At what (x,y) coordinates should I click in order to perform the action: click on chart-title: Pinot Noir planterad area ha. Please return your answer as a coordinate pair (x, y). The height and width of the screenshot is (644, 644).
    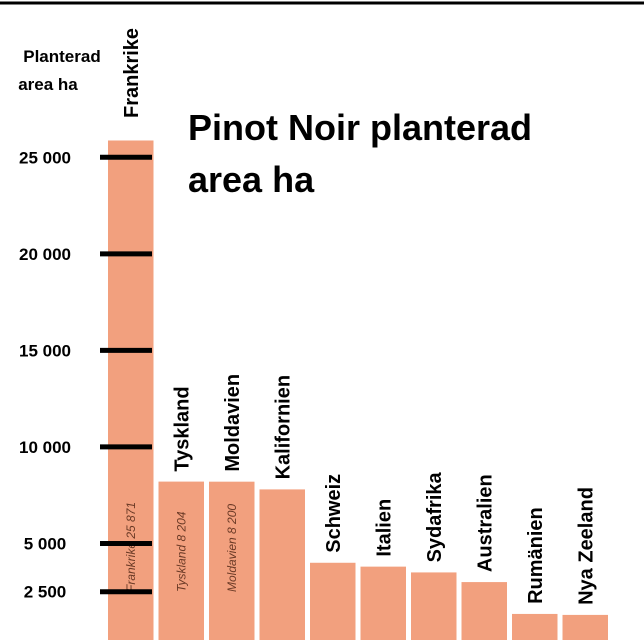
    Looking at the image, I should click on (360, 153).